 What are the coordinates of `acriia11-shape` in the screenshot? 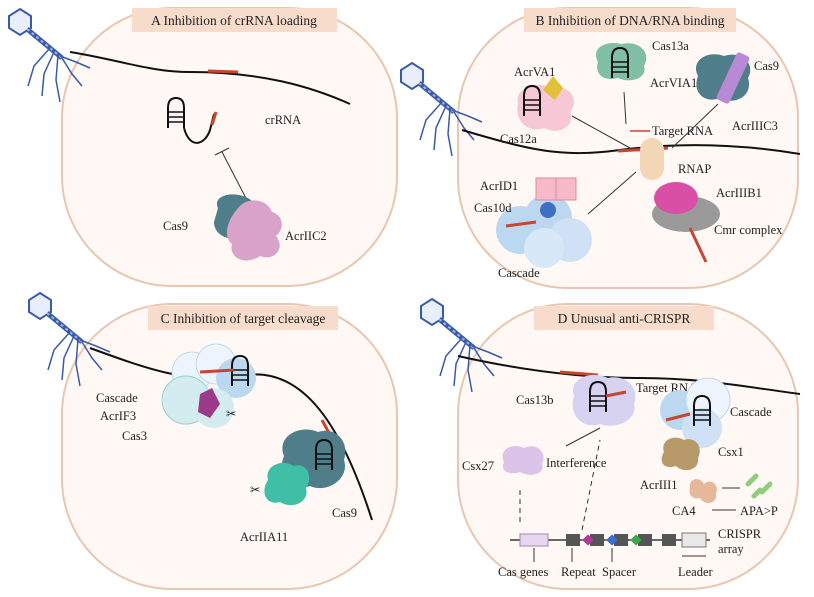 It's located at (287, 484).